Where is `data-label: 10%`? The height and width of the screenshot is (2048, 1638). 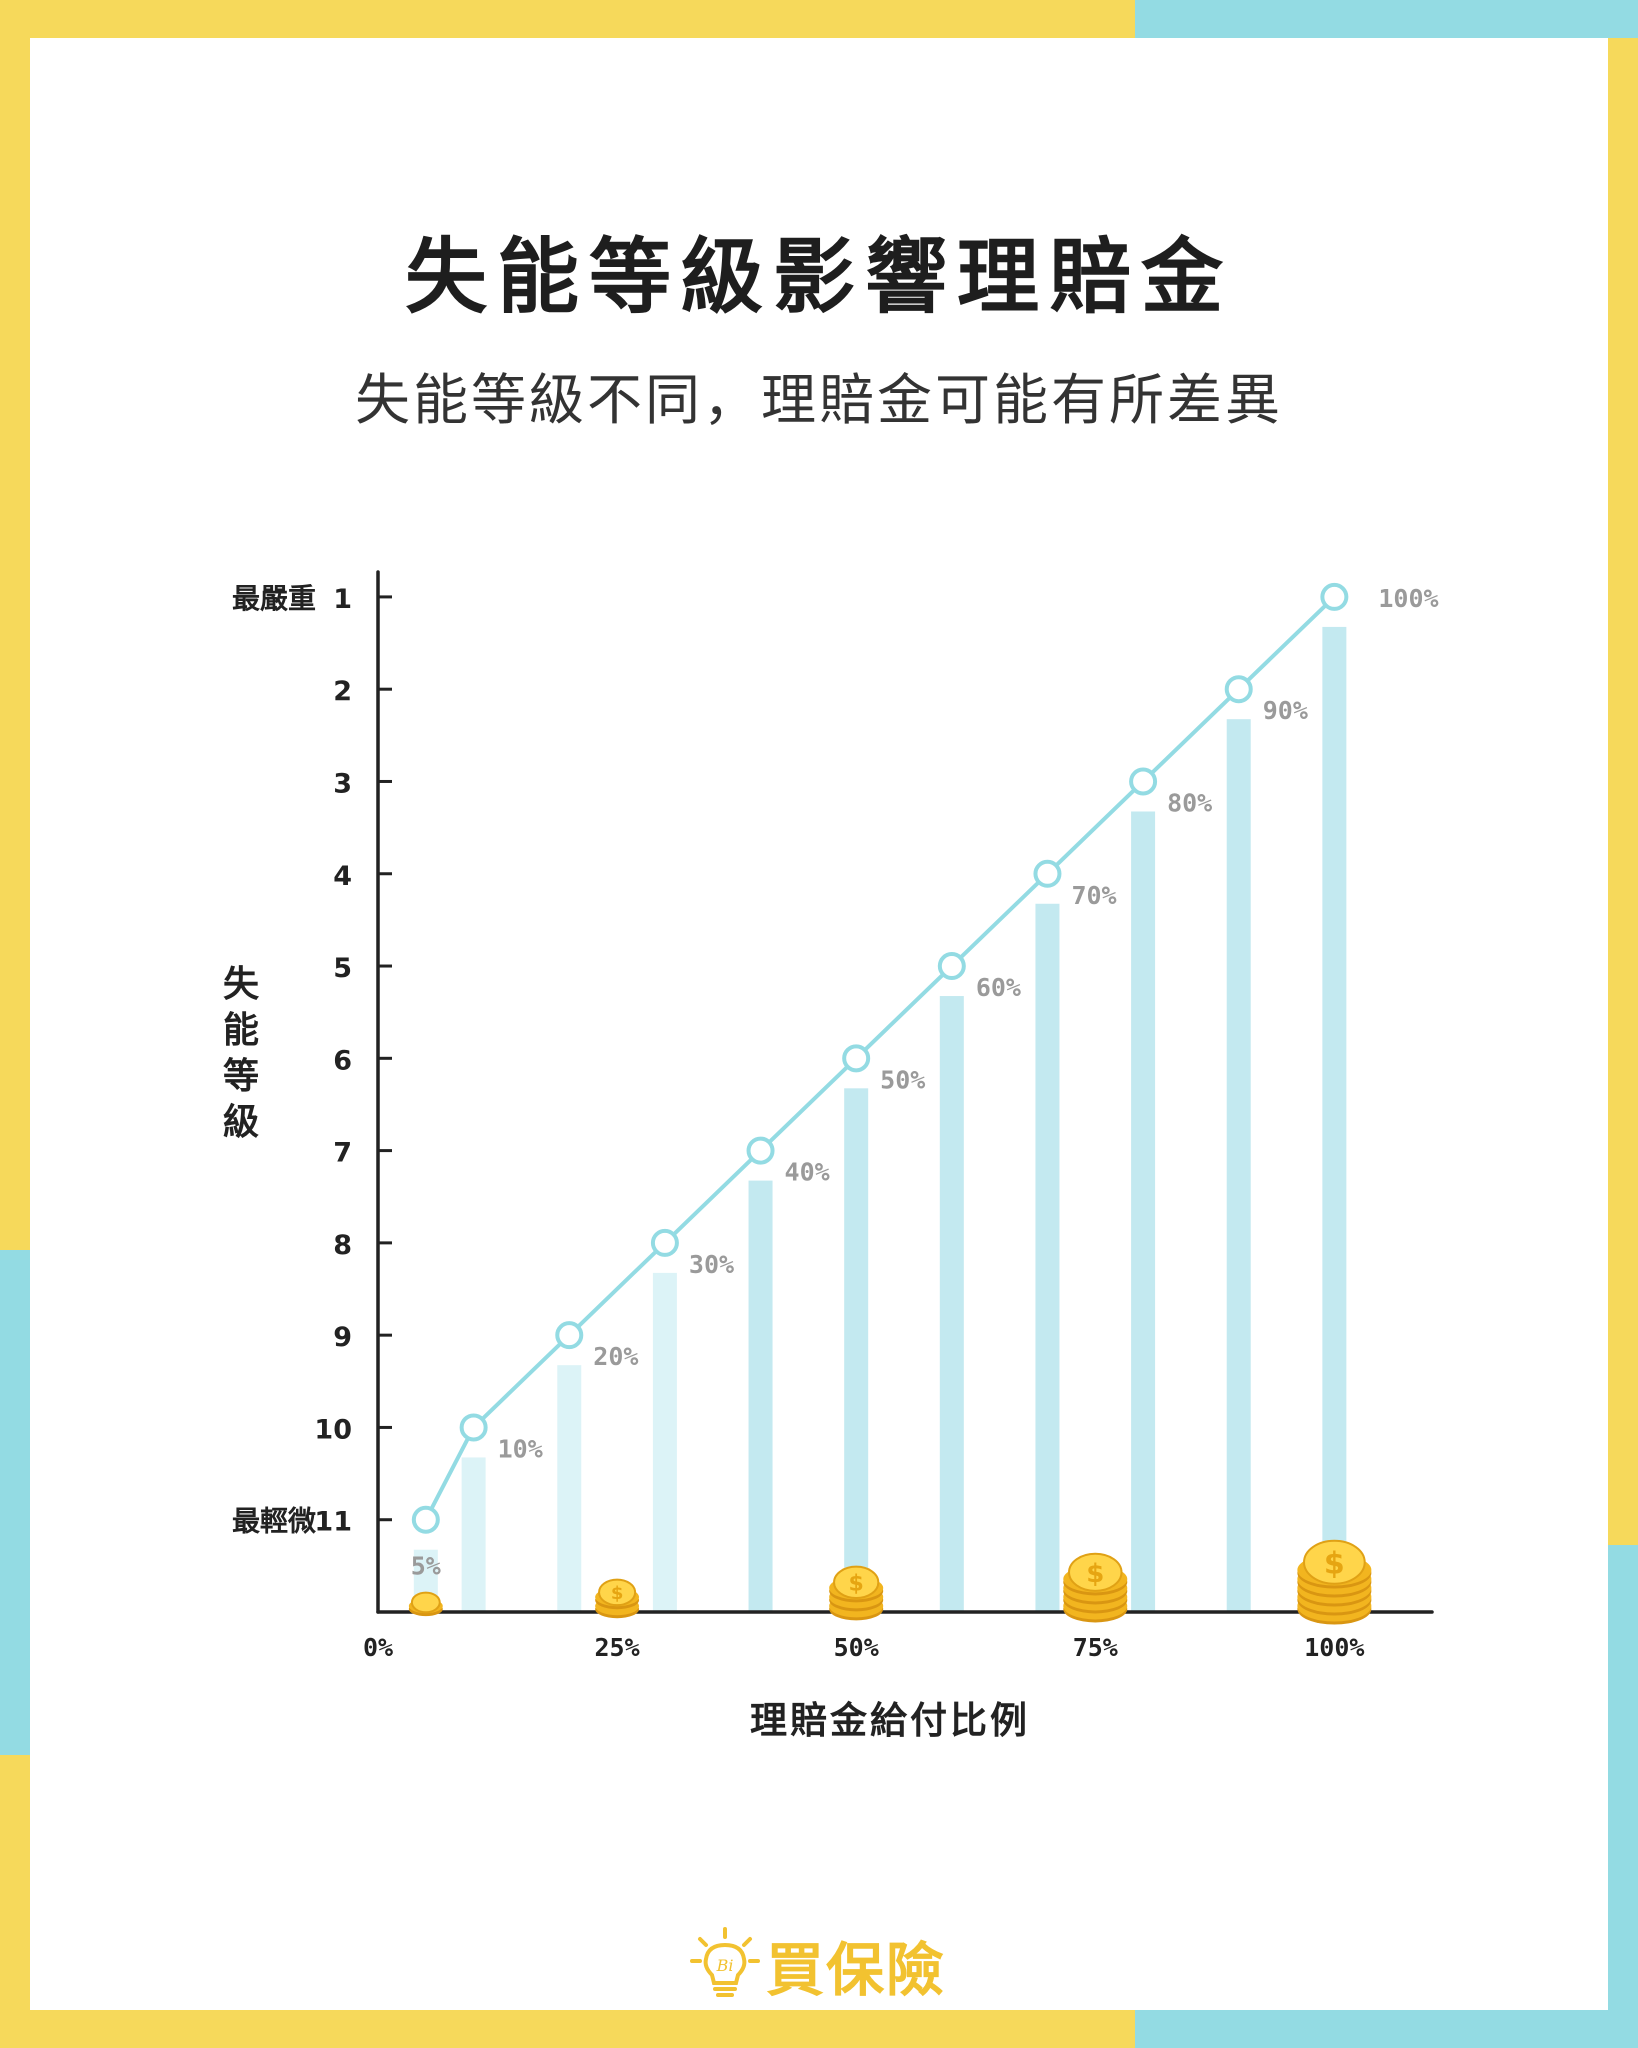 data-label: 10% is located at coordinates (520, 1448).